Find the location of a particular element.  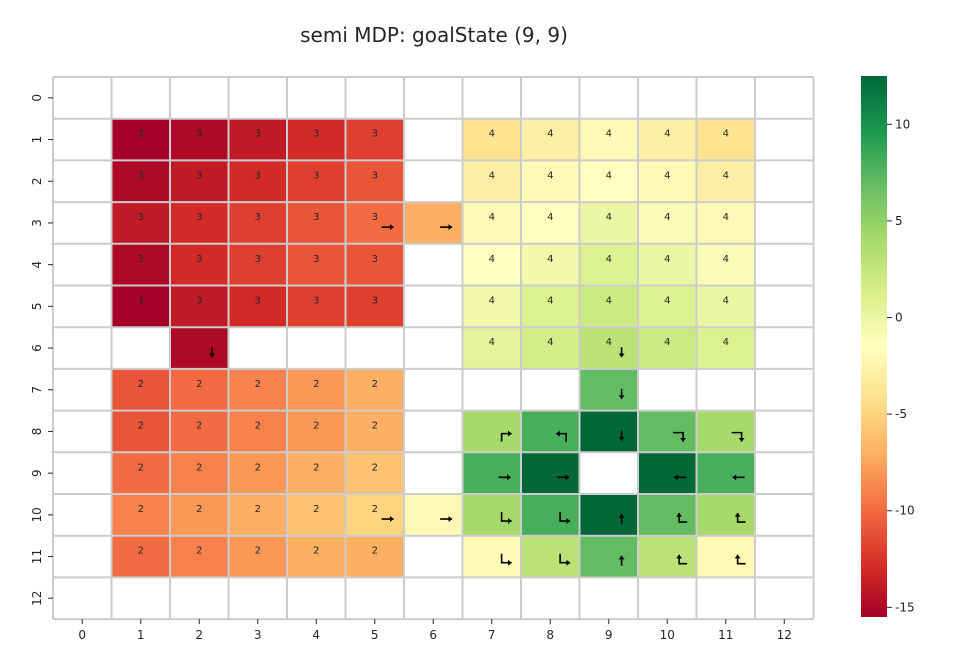

x-tick-label: 12 is located at coordinates (784, 635).